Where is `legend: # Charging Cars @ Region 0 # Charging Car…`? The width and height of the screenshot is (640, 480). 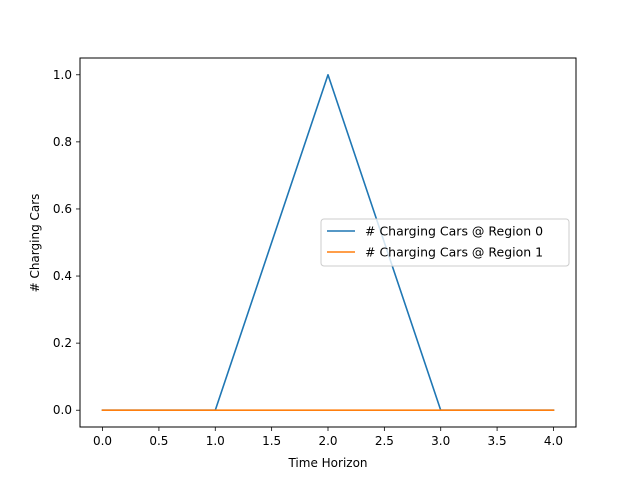 legend: # Charging Cars @ Region 0 # Charging Car… is located at coordinates (445, 242).